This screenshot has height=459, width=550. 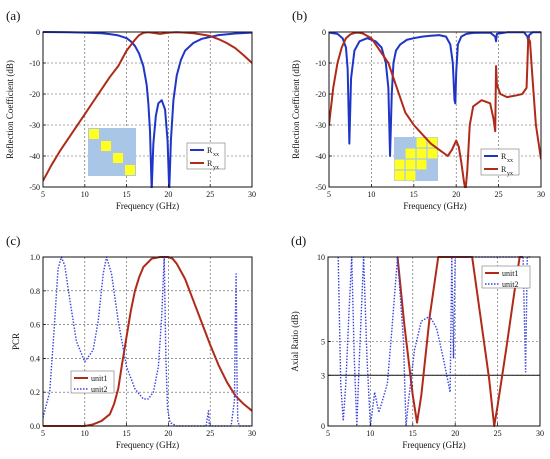 What do you see at coordinates (321, 257) in the screenshot?
I see `y-tick-label: 10` at bounding box center [321, 257].